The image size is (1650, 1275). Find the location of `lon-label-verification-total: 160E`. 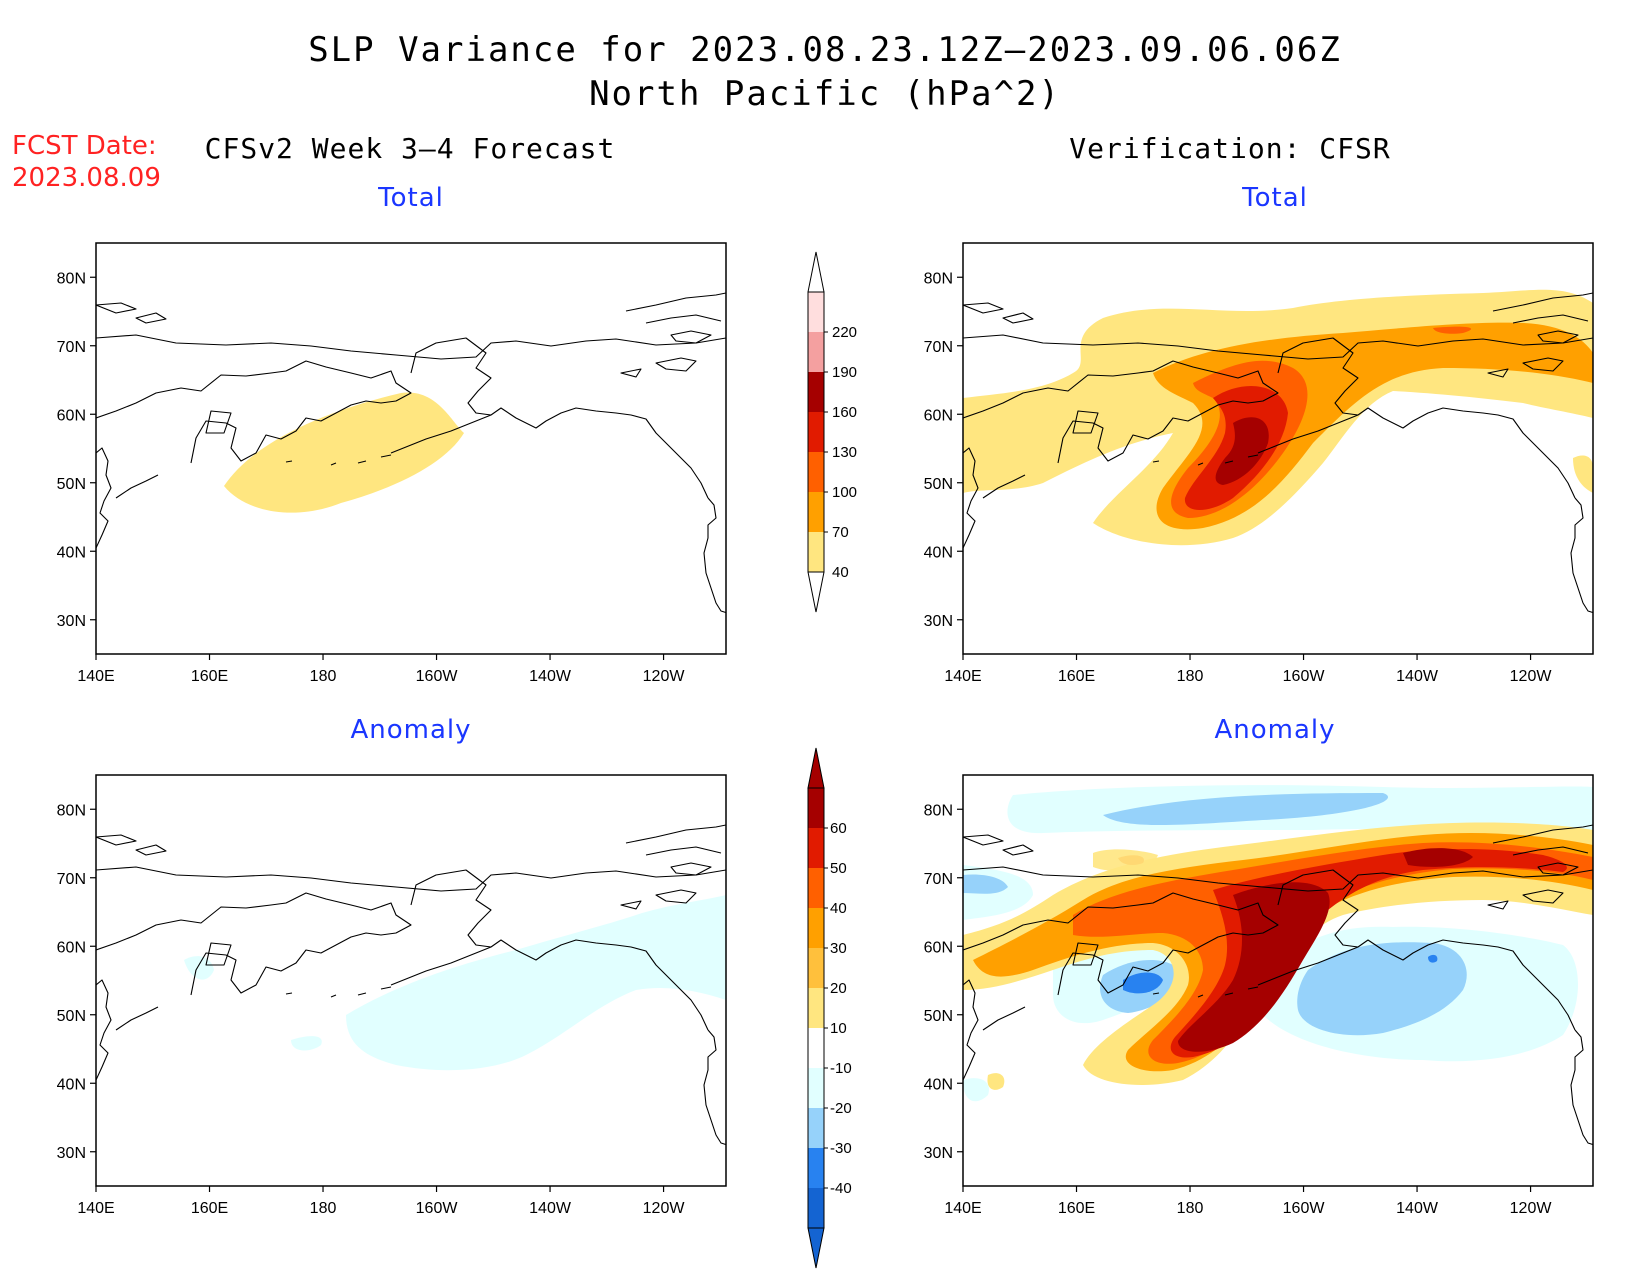

lon-label-verification-total: 160E is located at coordinates (1076, 676).